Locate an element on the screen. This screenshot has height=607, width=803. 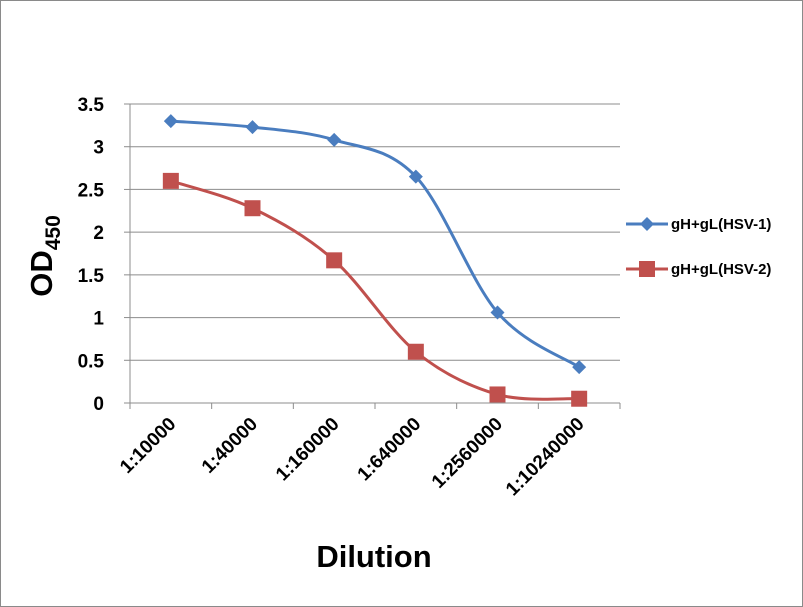
y-tick-label: 2.5 is located at coordinates (91, 190).